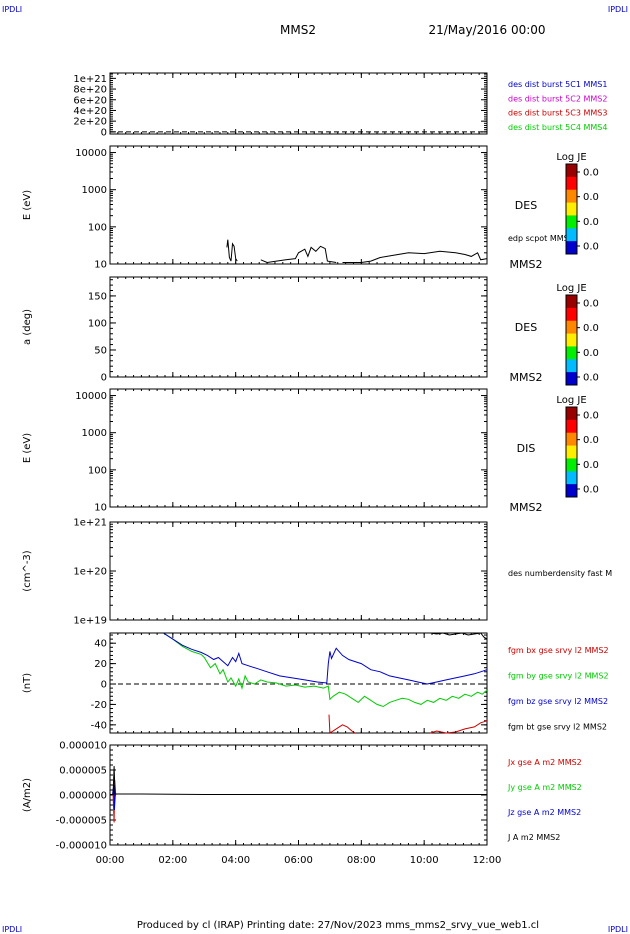 The width and height of the screenshot is (630, 934). Describe the element at coordinates (110, 860) in the screenshot. I see `x-tick-label: 00:00` at that location.